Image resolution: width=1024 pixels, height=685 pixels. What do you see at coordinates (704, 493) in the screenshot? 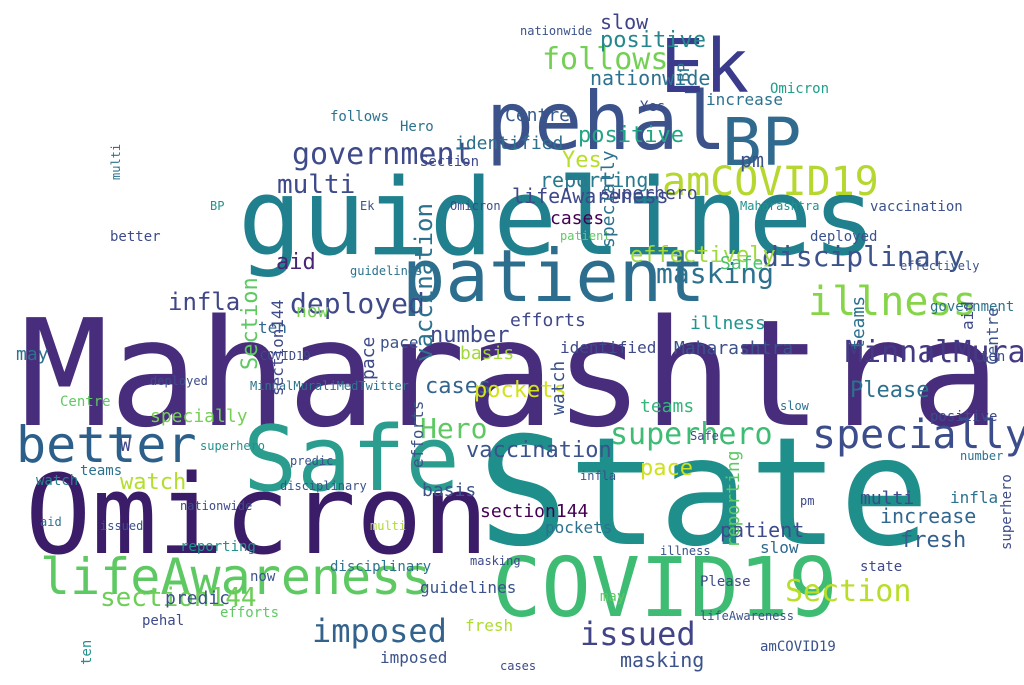
I see `word: State` at bounding box center [704, 493].